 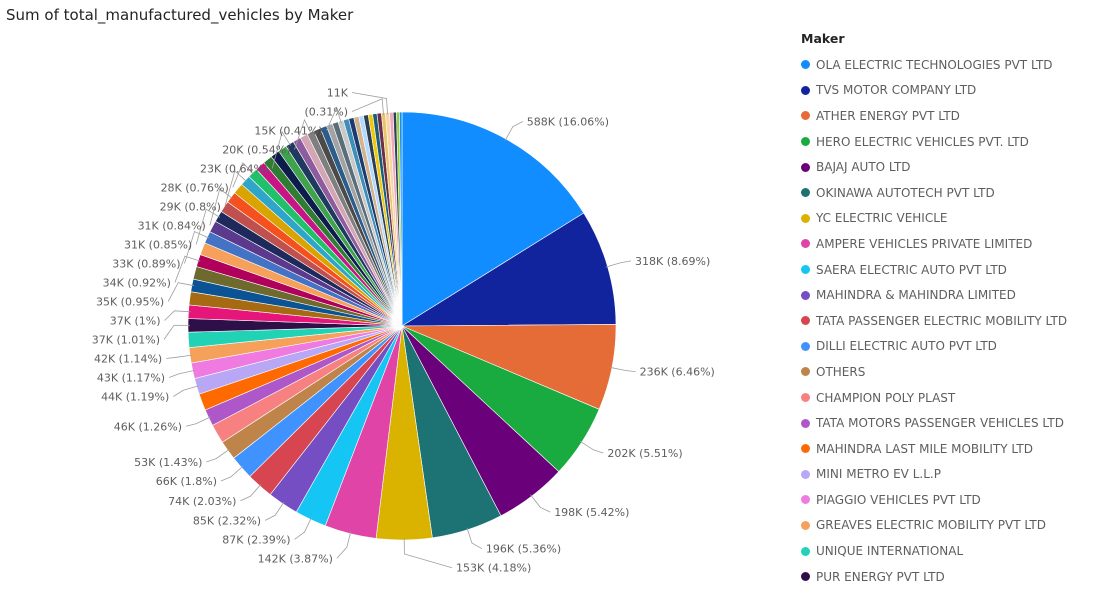 What do you see at coordinates (951, 321) in the screenshot?
I see `legend-item: TATA PASSENGER ELECTRIC MOBILITY LTD` at bounding box center [951, 321].